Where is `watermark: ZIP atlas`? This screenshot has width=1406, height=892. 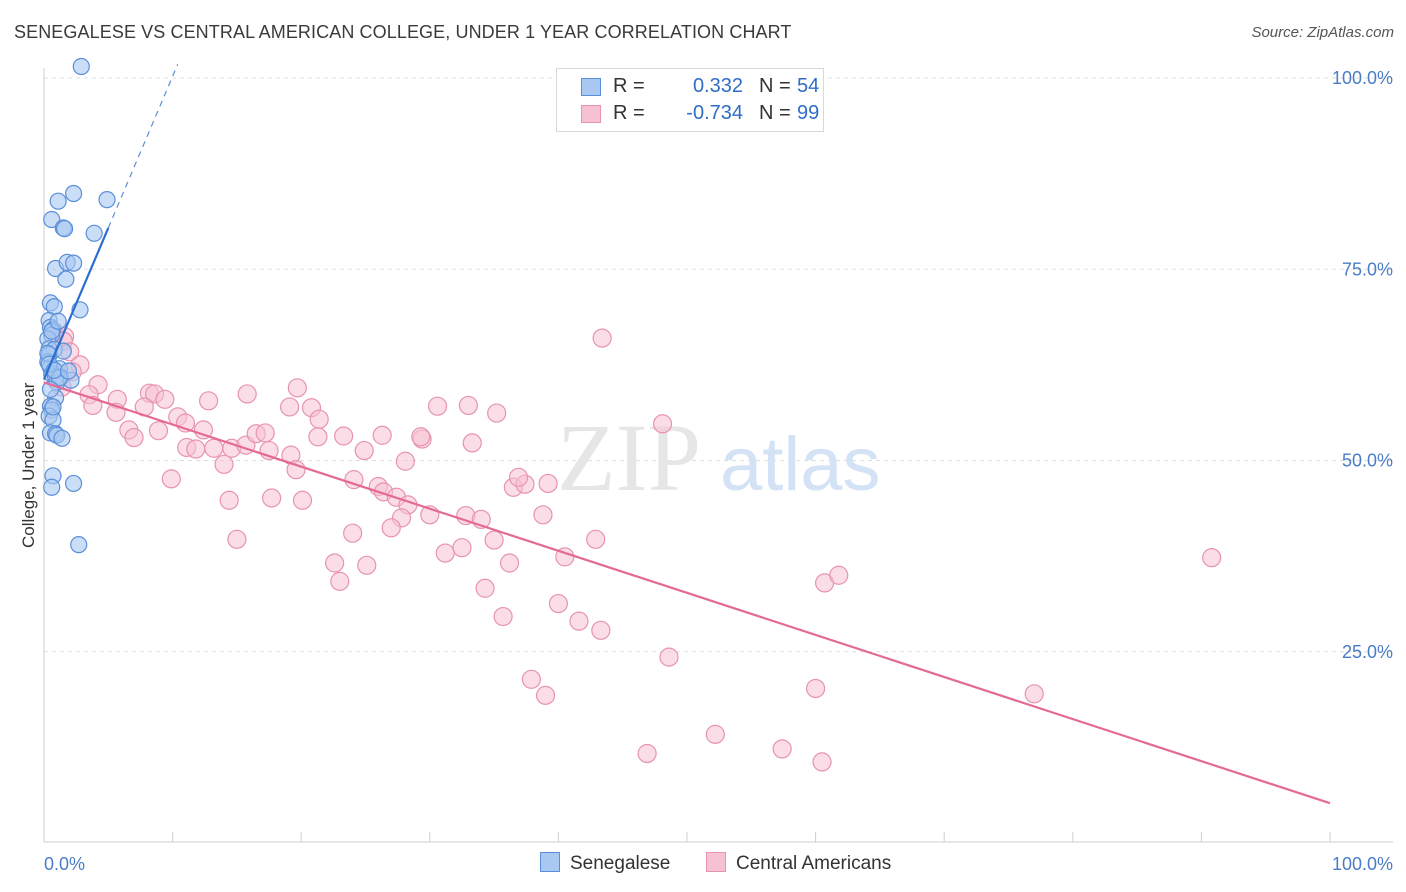
watermark: ZIP atlas is located at coordinates (719, 457).